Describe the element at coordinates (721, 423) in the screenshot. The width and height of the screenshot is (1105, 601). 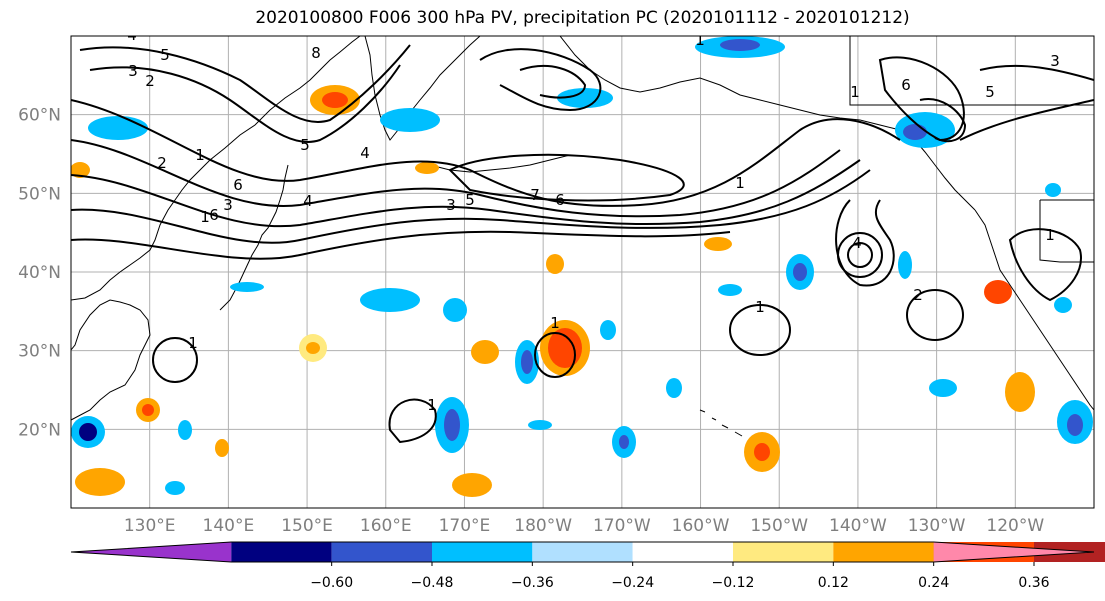
I see `hawaii` at that location.